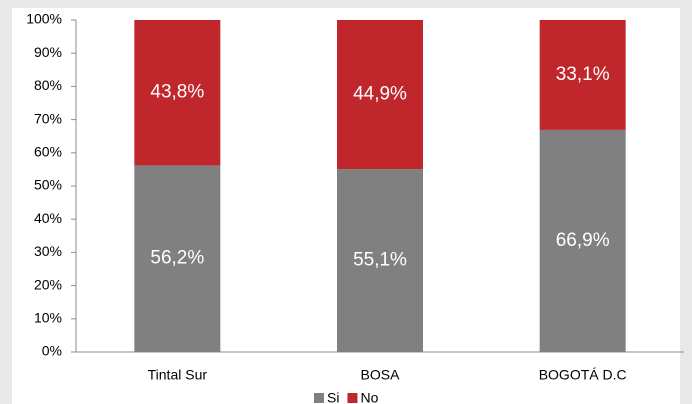 The width and height of the screenshot is (692, 404). I want to click on y-tick-label: 50%, so click(48, 185).